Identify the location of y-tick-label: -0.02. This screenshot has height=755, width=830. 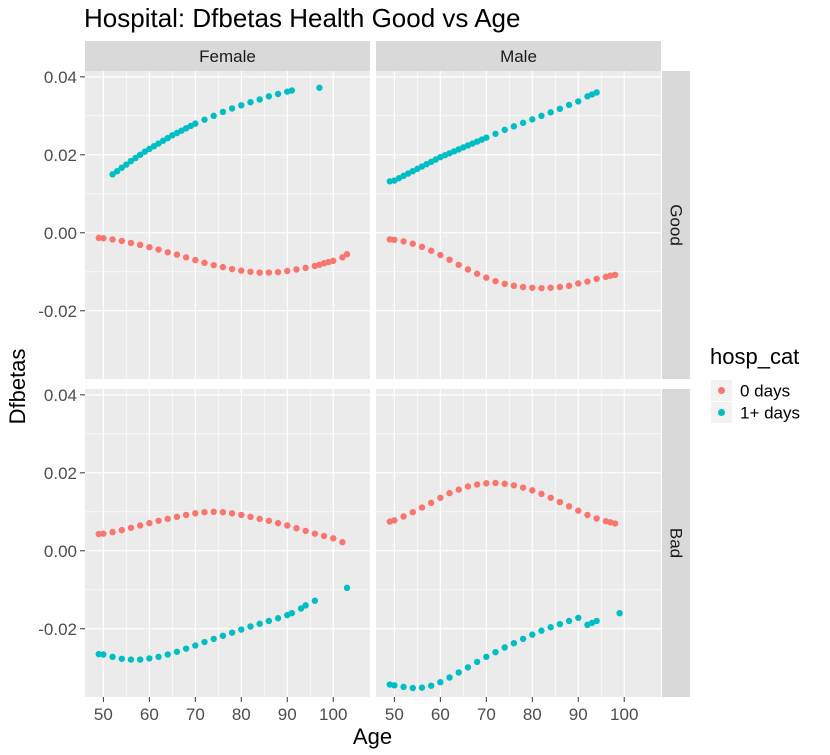
(57, 629).